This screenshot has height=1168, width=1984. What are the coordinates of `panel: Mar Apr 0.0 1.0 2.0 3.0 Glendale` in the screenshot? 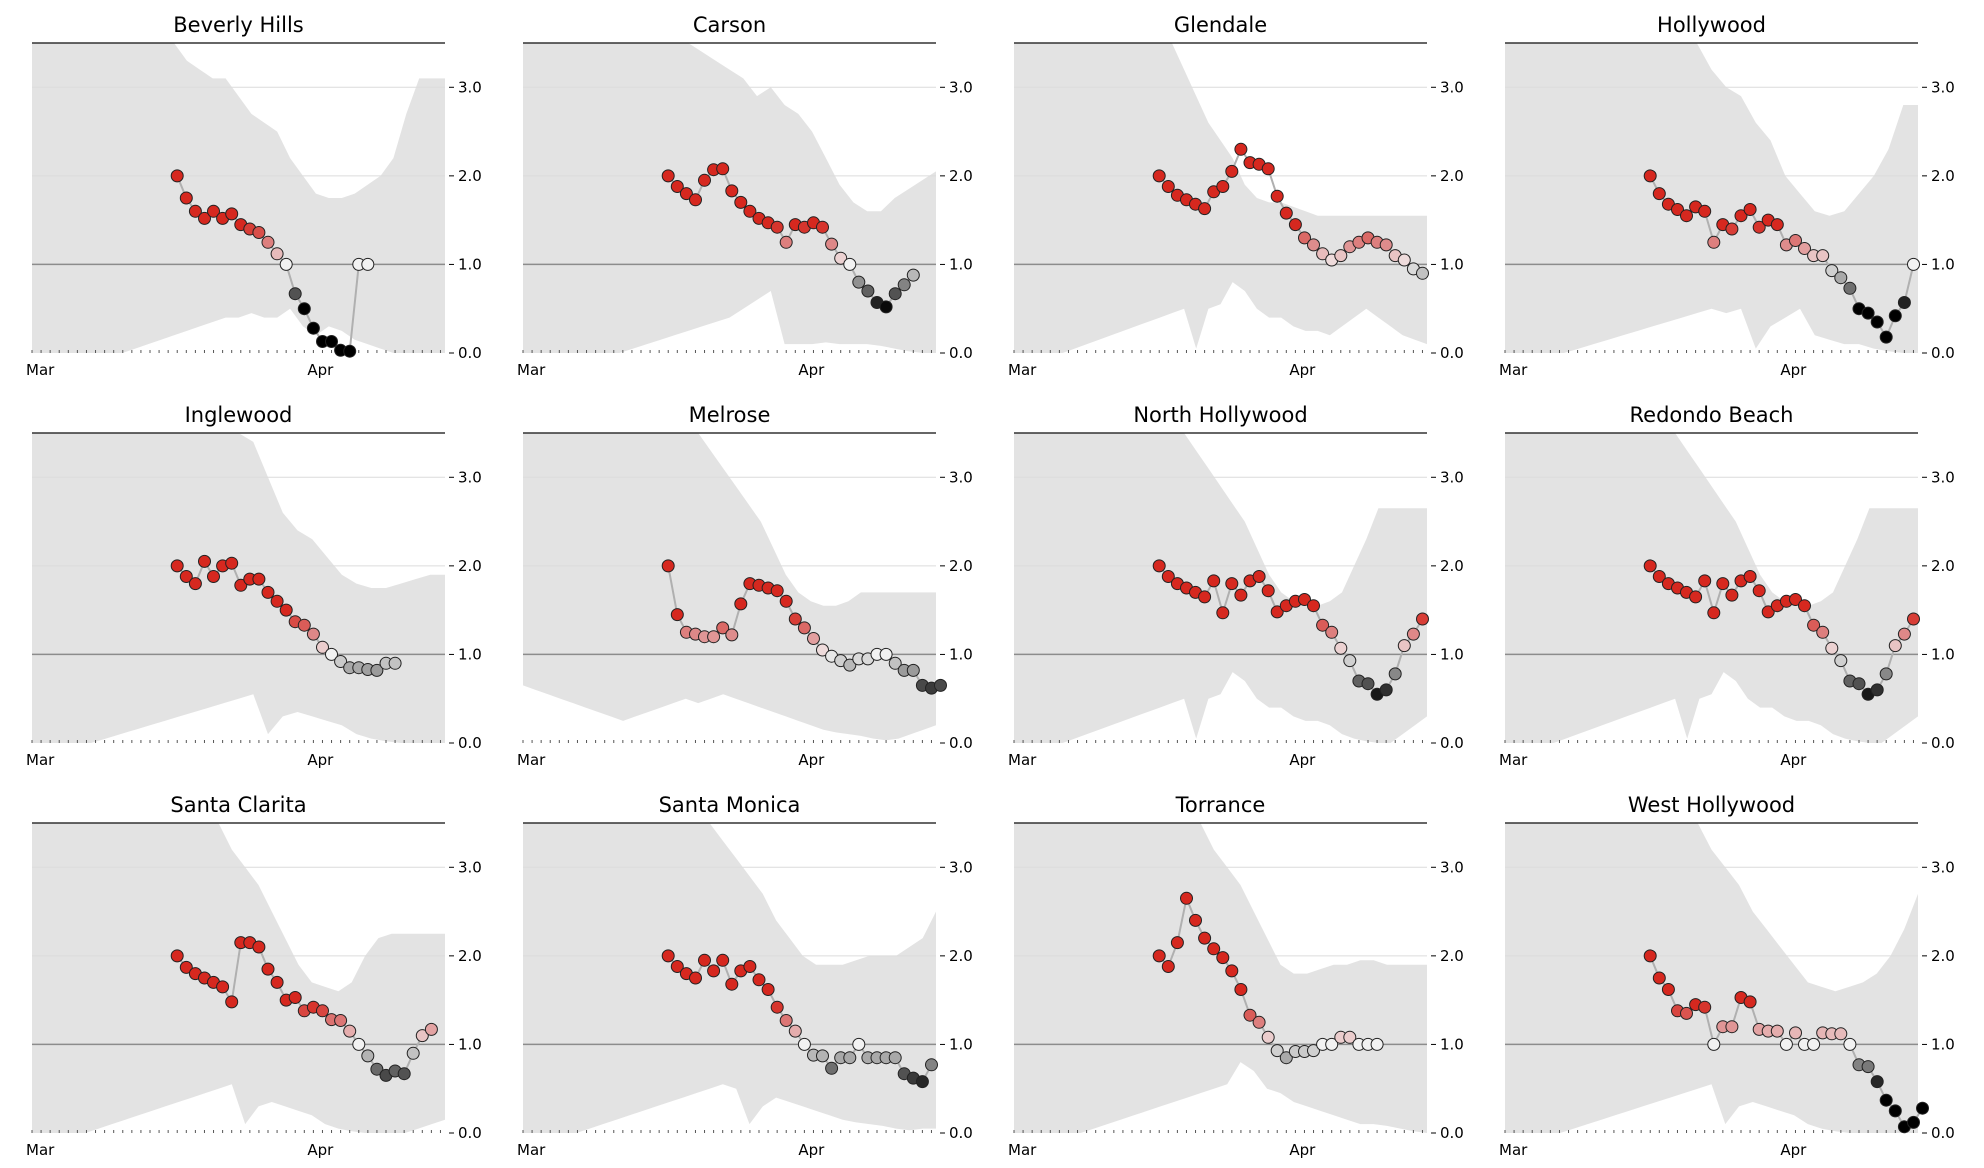 It's located at (1236, 196).